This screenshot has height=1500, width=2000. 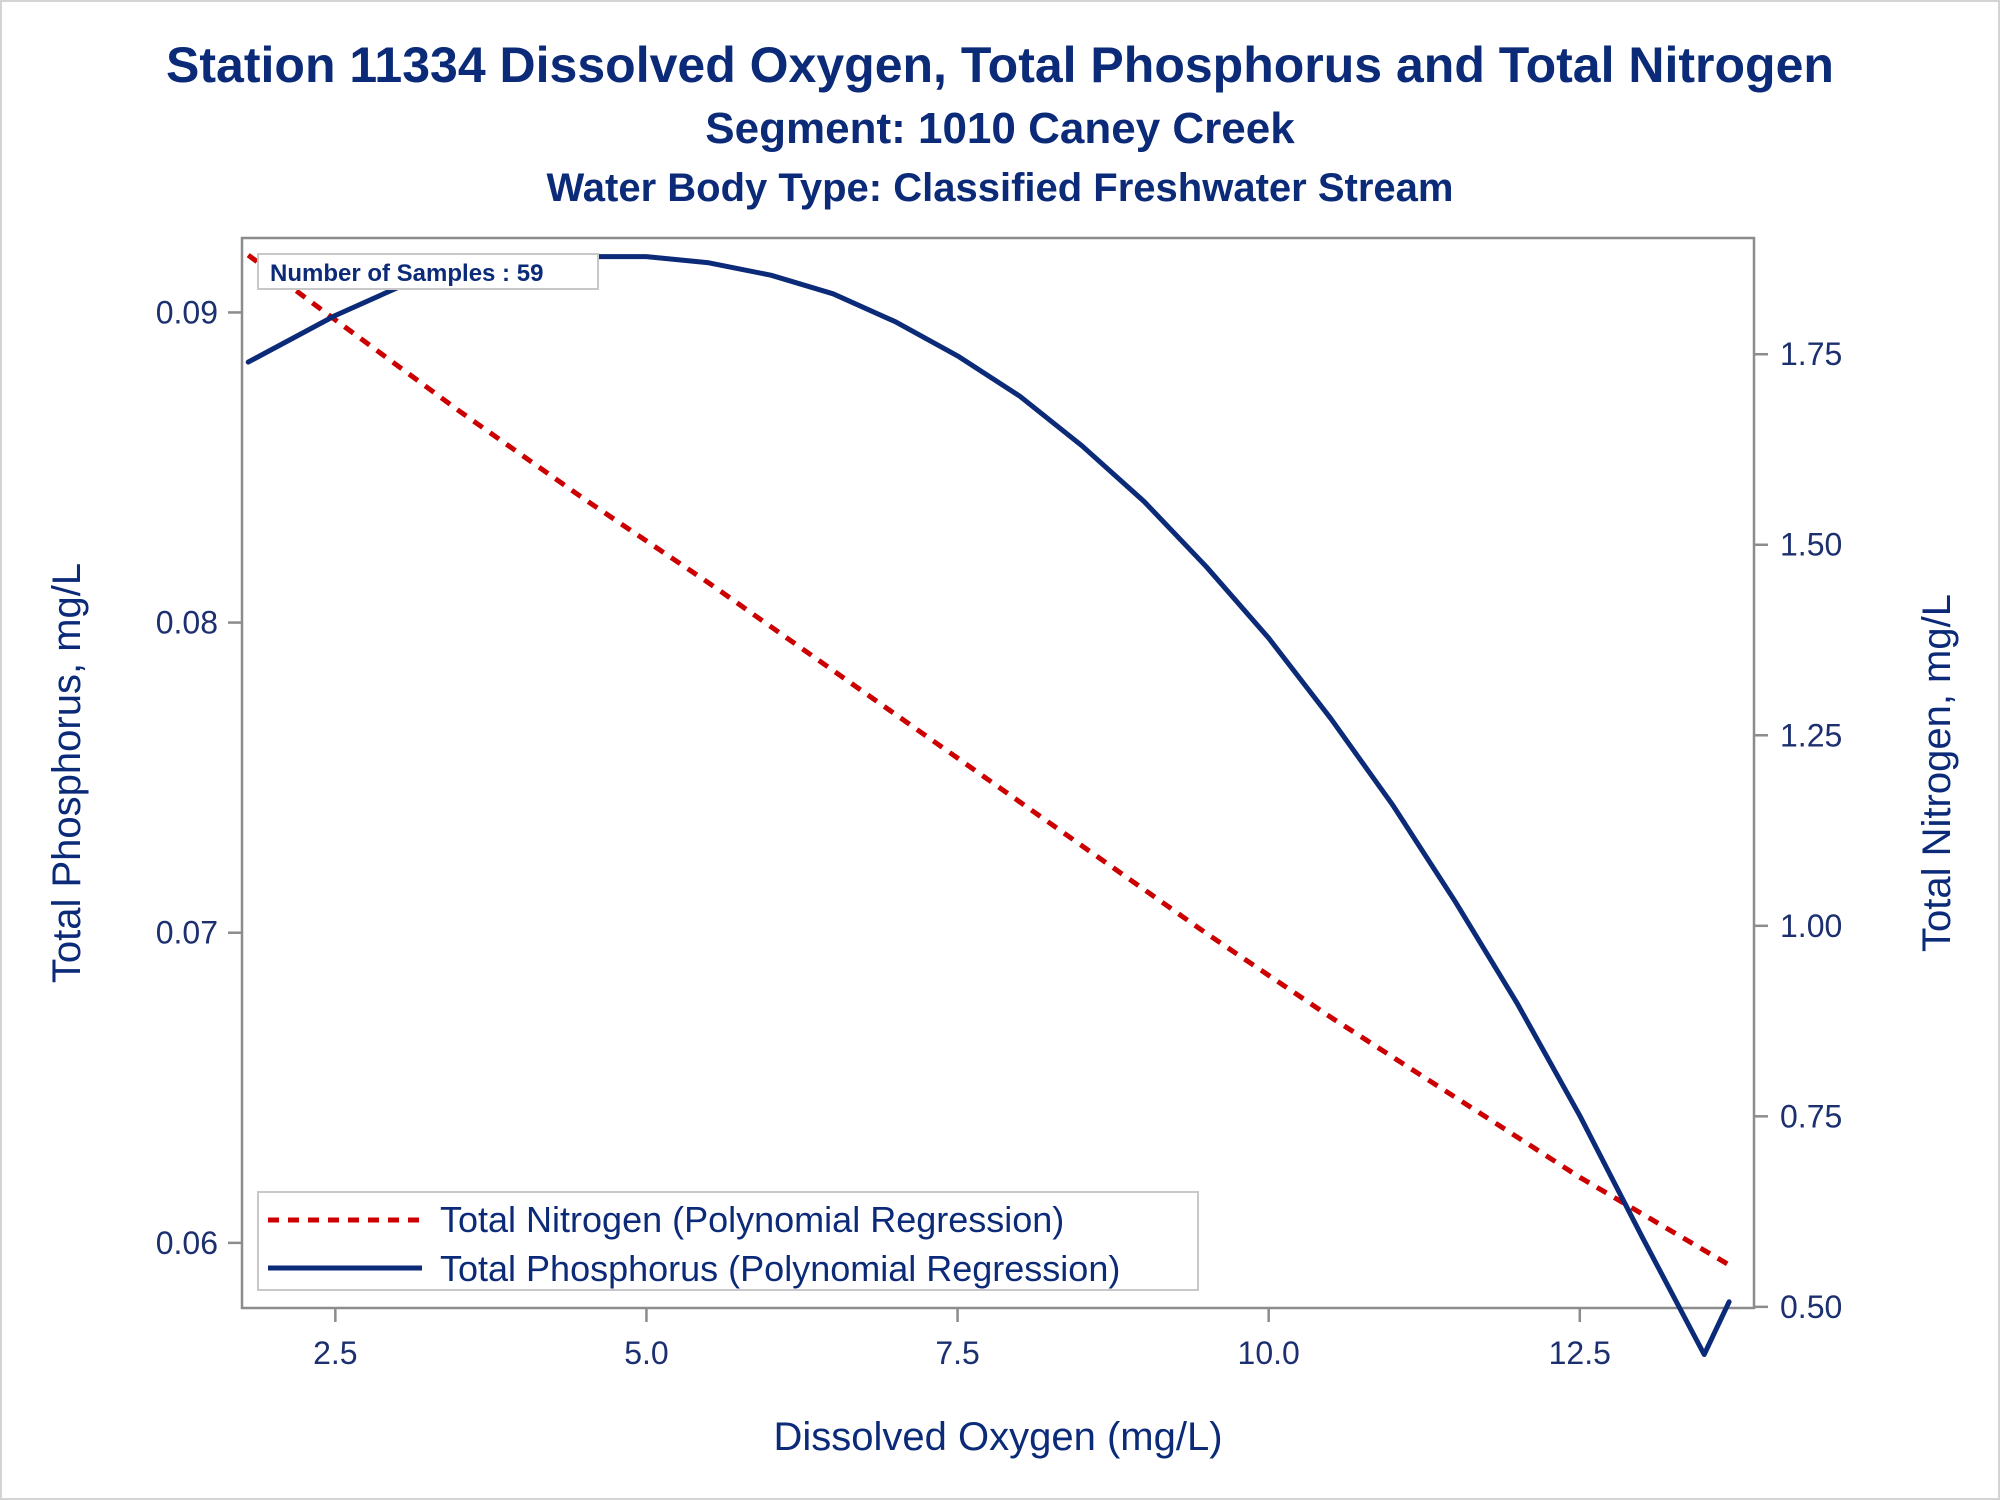 What do you see at coordinates (646, 1353) in the screenshot?
I see `x-tick-label: 5.0` at bounding box center [646, 1353].